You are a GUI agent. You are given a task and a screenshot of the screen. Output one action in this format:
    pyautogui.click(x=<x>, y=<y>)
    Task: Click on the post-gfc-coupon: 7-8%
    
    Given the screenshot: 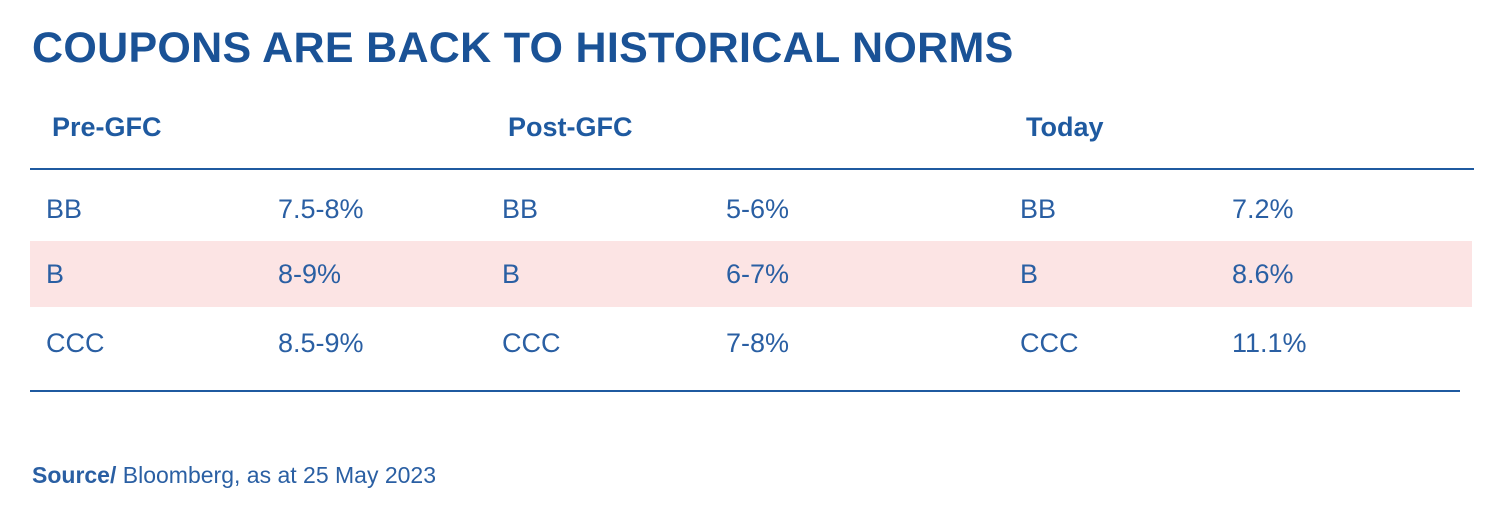 What is the action you would take?
    pyautogui.click(x=758, y=343)
    